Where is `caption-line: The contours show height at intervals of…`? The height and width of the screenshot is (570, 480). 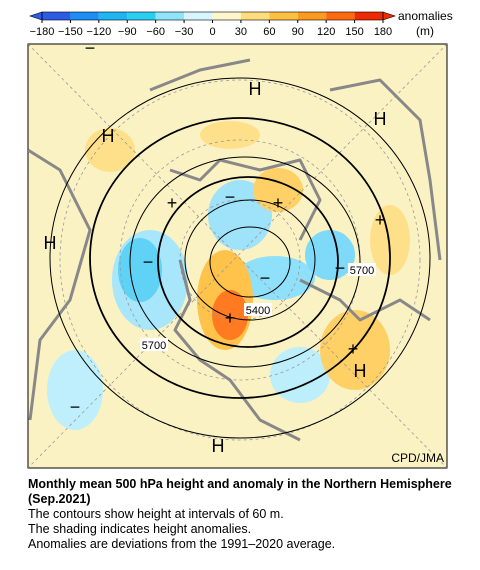 caption-line: The contours show height at intervals of… is located at coordinates (156, 514).